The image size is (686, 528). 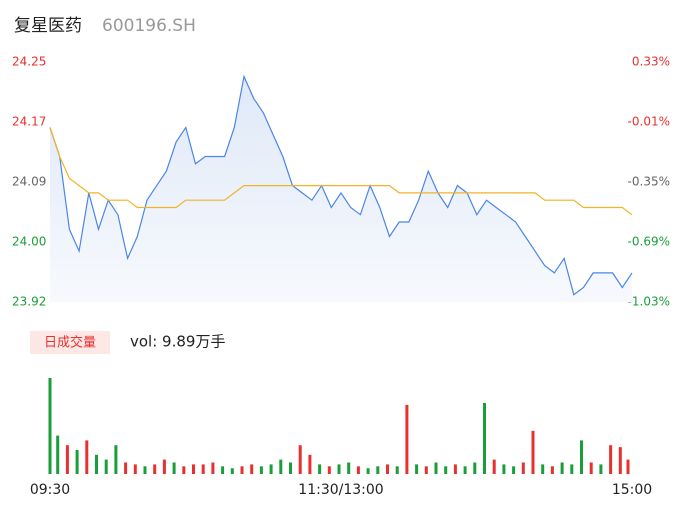 I want to click on x-tick-label: 15:00, so click(x=632, y=490).